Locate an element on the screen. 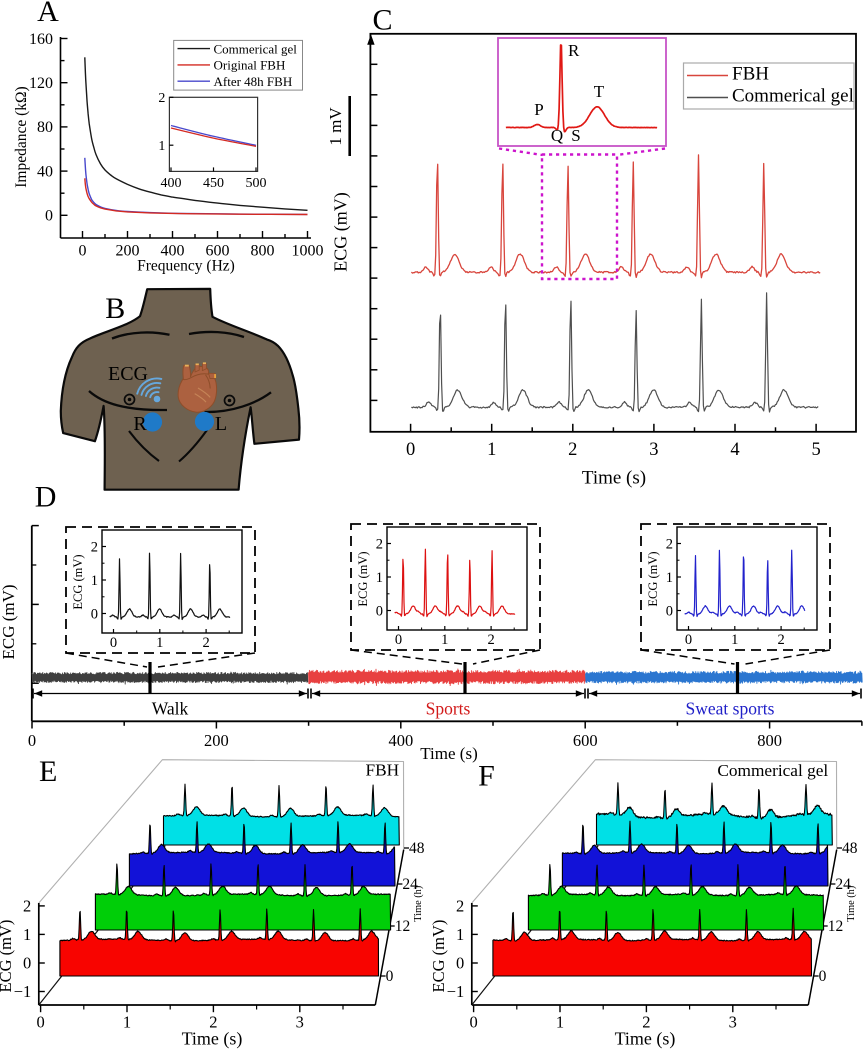 This screenshot has height=1050, width=867. svg-text: Q is located at coordinates (557, 135).